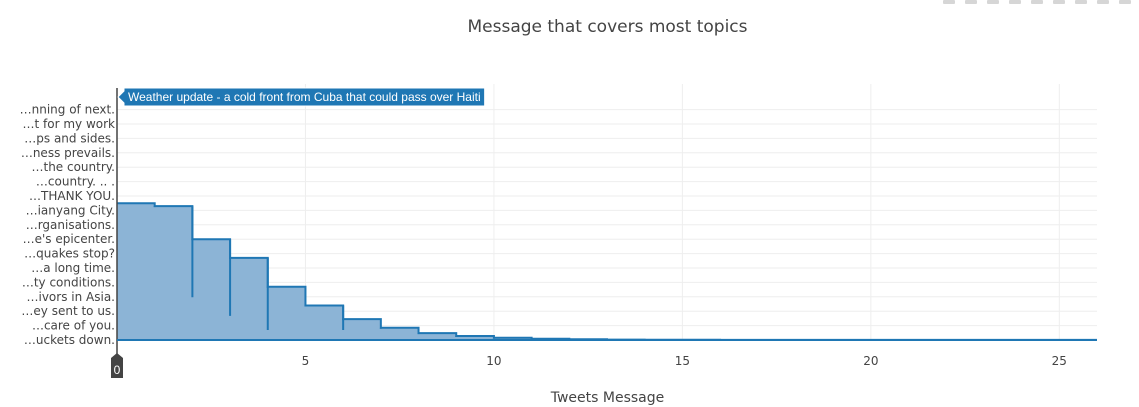  I want to click on hover-tooltip, so click(301, 97).